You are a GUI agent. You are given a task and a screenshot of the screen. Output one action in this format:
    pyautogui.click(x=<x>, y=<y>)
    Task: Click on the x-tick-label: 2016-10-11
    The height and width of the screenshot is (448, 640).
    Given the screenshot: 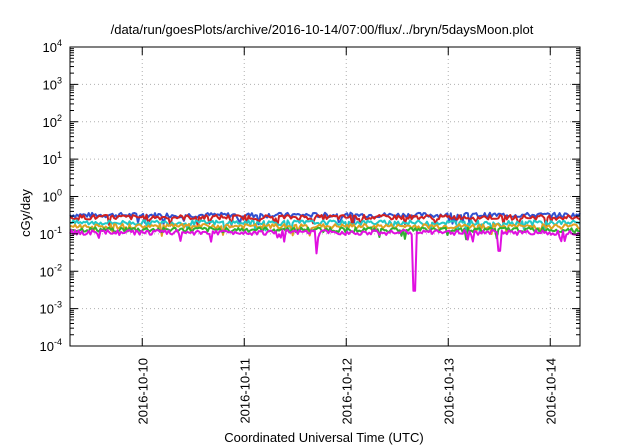 What is the action you would take?
    pyautogui.click(x=244, y=391)
    